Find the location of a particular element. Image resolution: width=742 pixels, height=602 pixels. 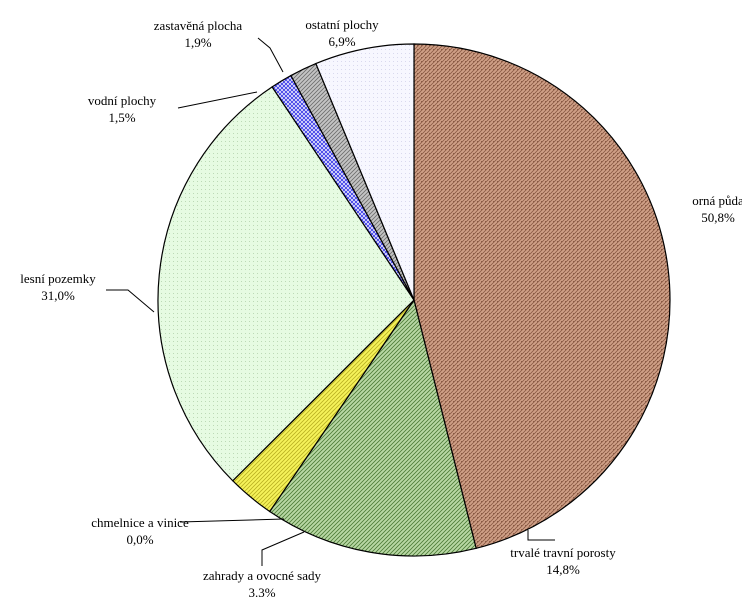

slice-value-5: 31,0% is located at coordinates (58, 295).